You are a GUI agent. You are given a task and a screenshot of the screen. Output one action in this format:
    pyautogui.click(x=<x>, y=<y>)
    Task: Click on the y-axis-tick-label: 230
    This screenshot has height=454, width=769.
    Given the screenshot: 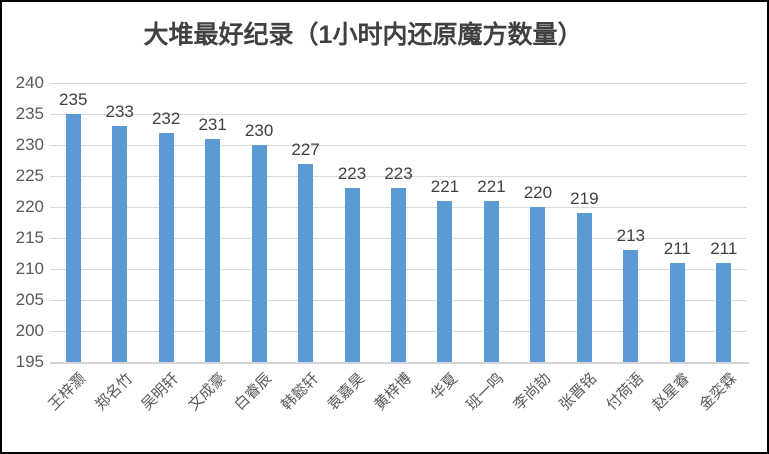 What is the action you would take?
    pyautogui.click(x=29, y=144)
    